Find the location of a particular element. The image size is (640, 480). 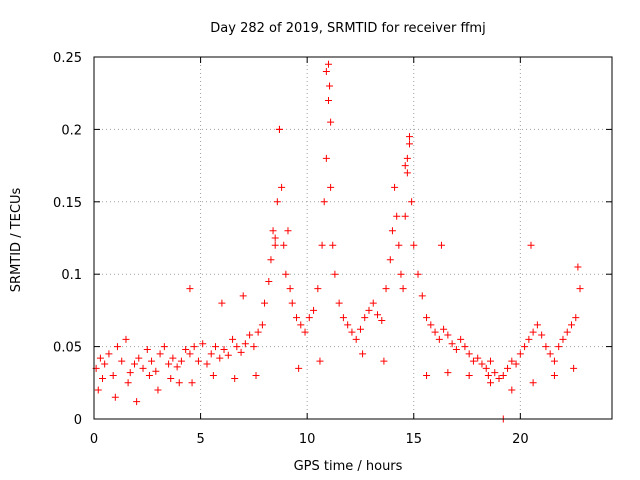

x-tick-label: 10 is located at coordinates (307, 439).